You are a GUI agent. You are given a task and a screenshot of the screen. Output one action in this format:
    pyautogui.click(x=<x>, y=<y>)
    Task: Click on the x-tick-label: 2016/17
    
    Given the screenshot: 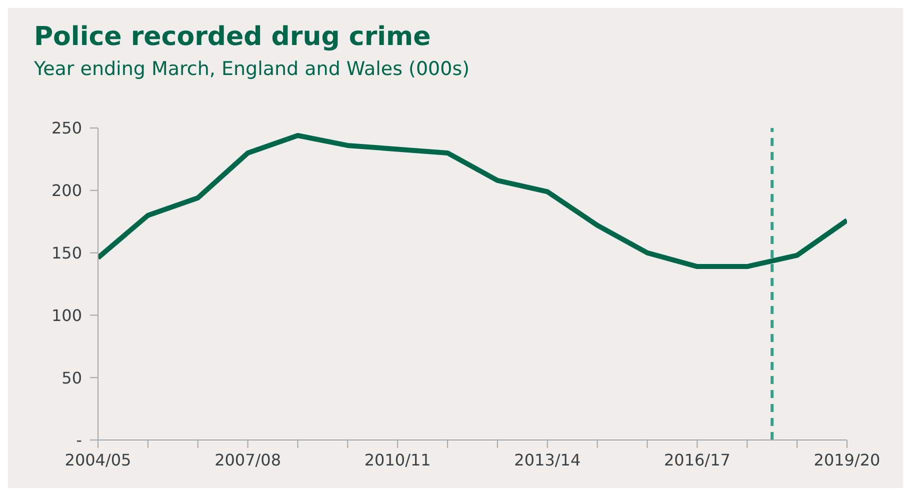 What is the action you would take?
    pyautogui.click(x=697, y=460)
    